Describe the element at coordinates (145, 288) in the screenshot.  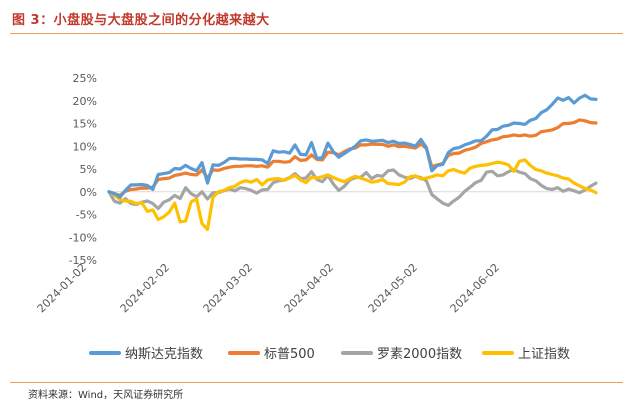
I see `x-tick-label: 2024-02-02` at that location.